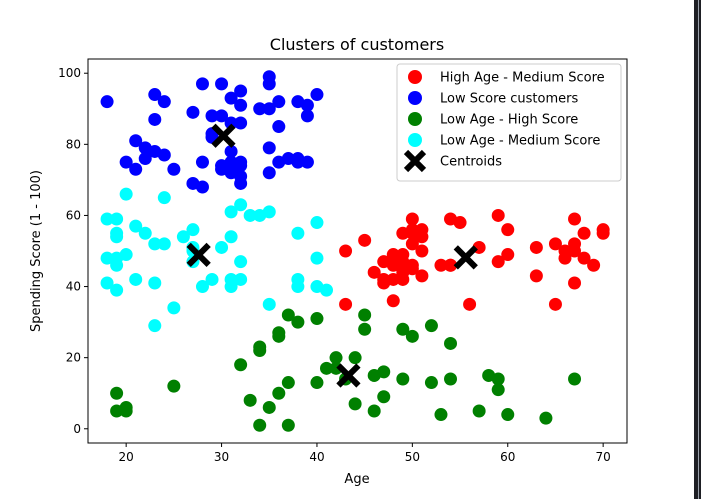  Describe the element at coordinates (69, 73) in the screenshot. I see `y-tick-label: 100` at that location.